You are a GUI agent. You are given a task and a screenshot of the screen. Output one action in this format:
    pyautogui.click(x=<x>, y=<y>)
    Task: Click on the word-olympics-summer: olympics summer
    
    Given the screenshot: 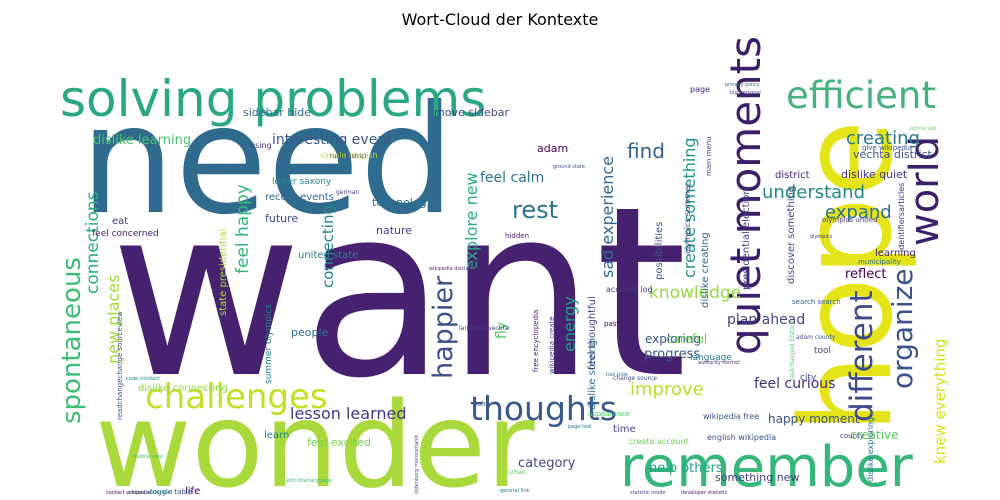 What is the action you would take?
    pyautogui.click(x=687, y=218)
    